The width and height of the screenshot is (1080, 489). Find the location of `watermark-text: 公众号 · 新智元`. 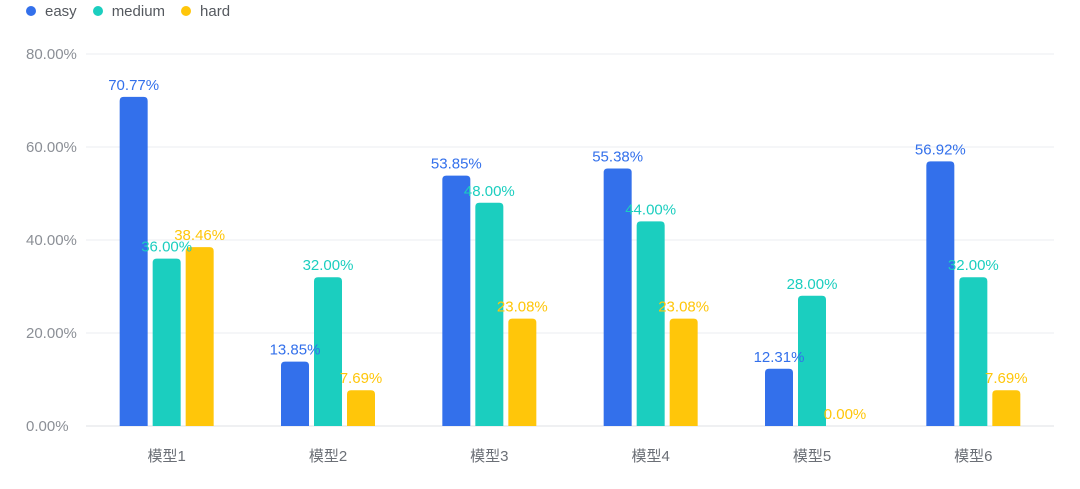

watermark-text: 公众号 · 新智元 is located at coordinates (896, 443).